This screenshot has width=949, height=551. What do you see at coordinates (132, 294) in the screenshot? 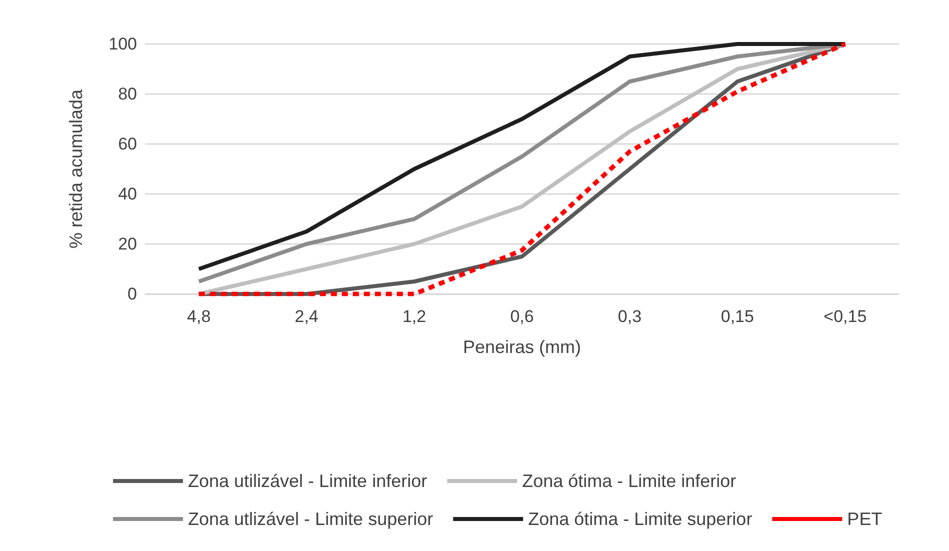
I see `y-tick-label: 0` at bounding box center [132, 294].